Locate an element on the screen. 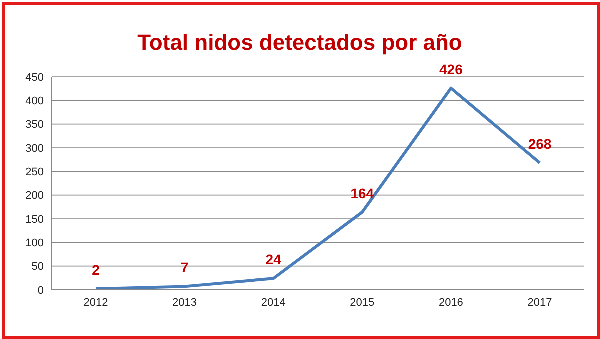 The image size is (600, 339). chart-title: Total nidos detectados por año is located at coordinates (300, 43).